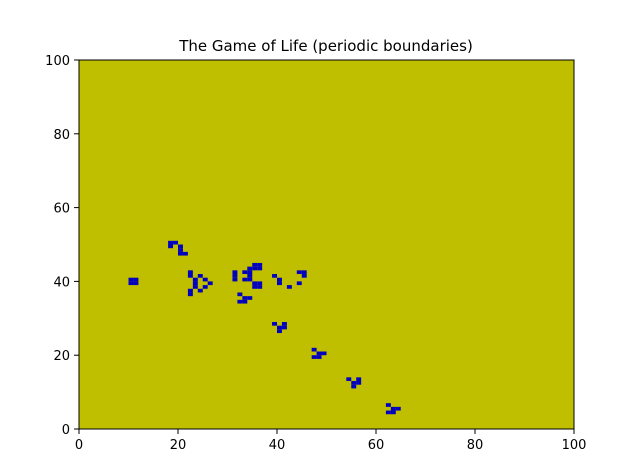 This screenshot has height=470, width=632. I want to click on y-tick-label: 40, so click(61, 282).